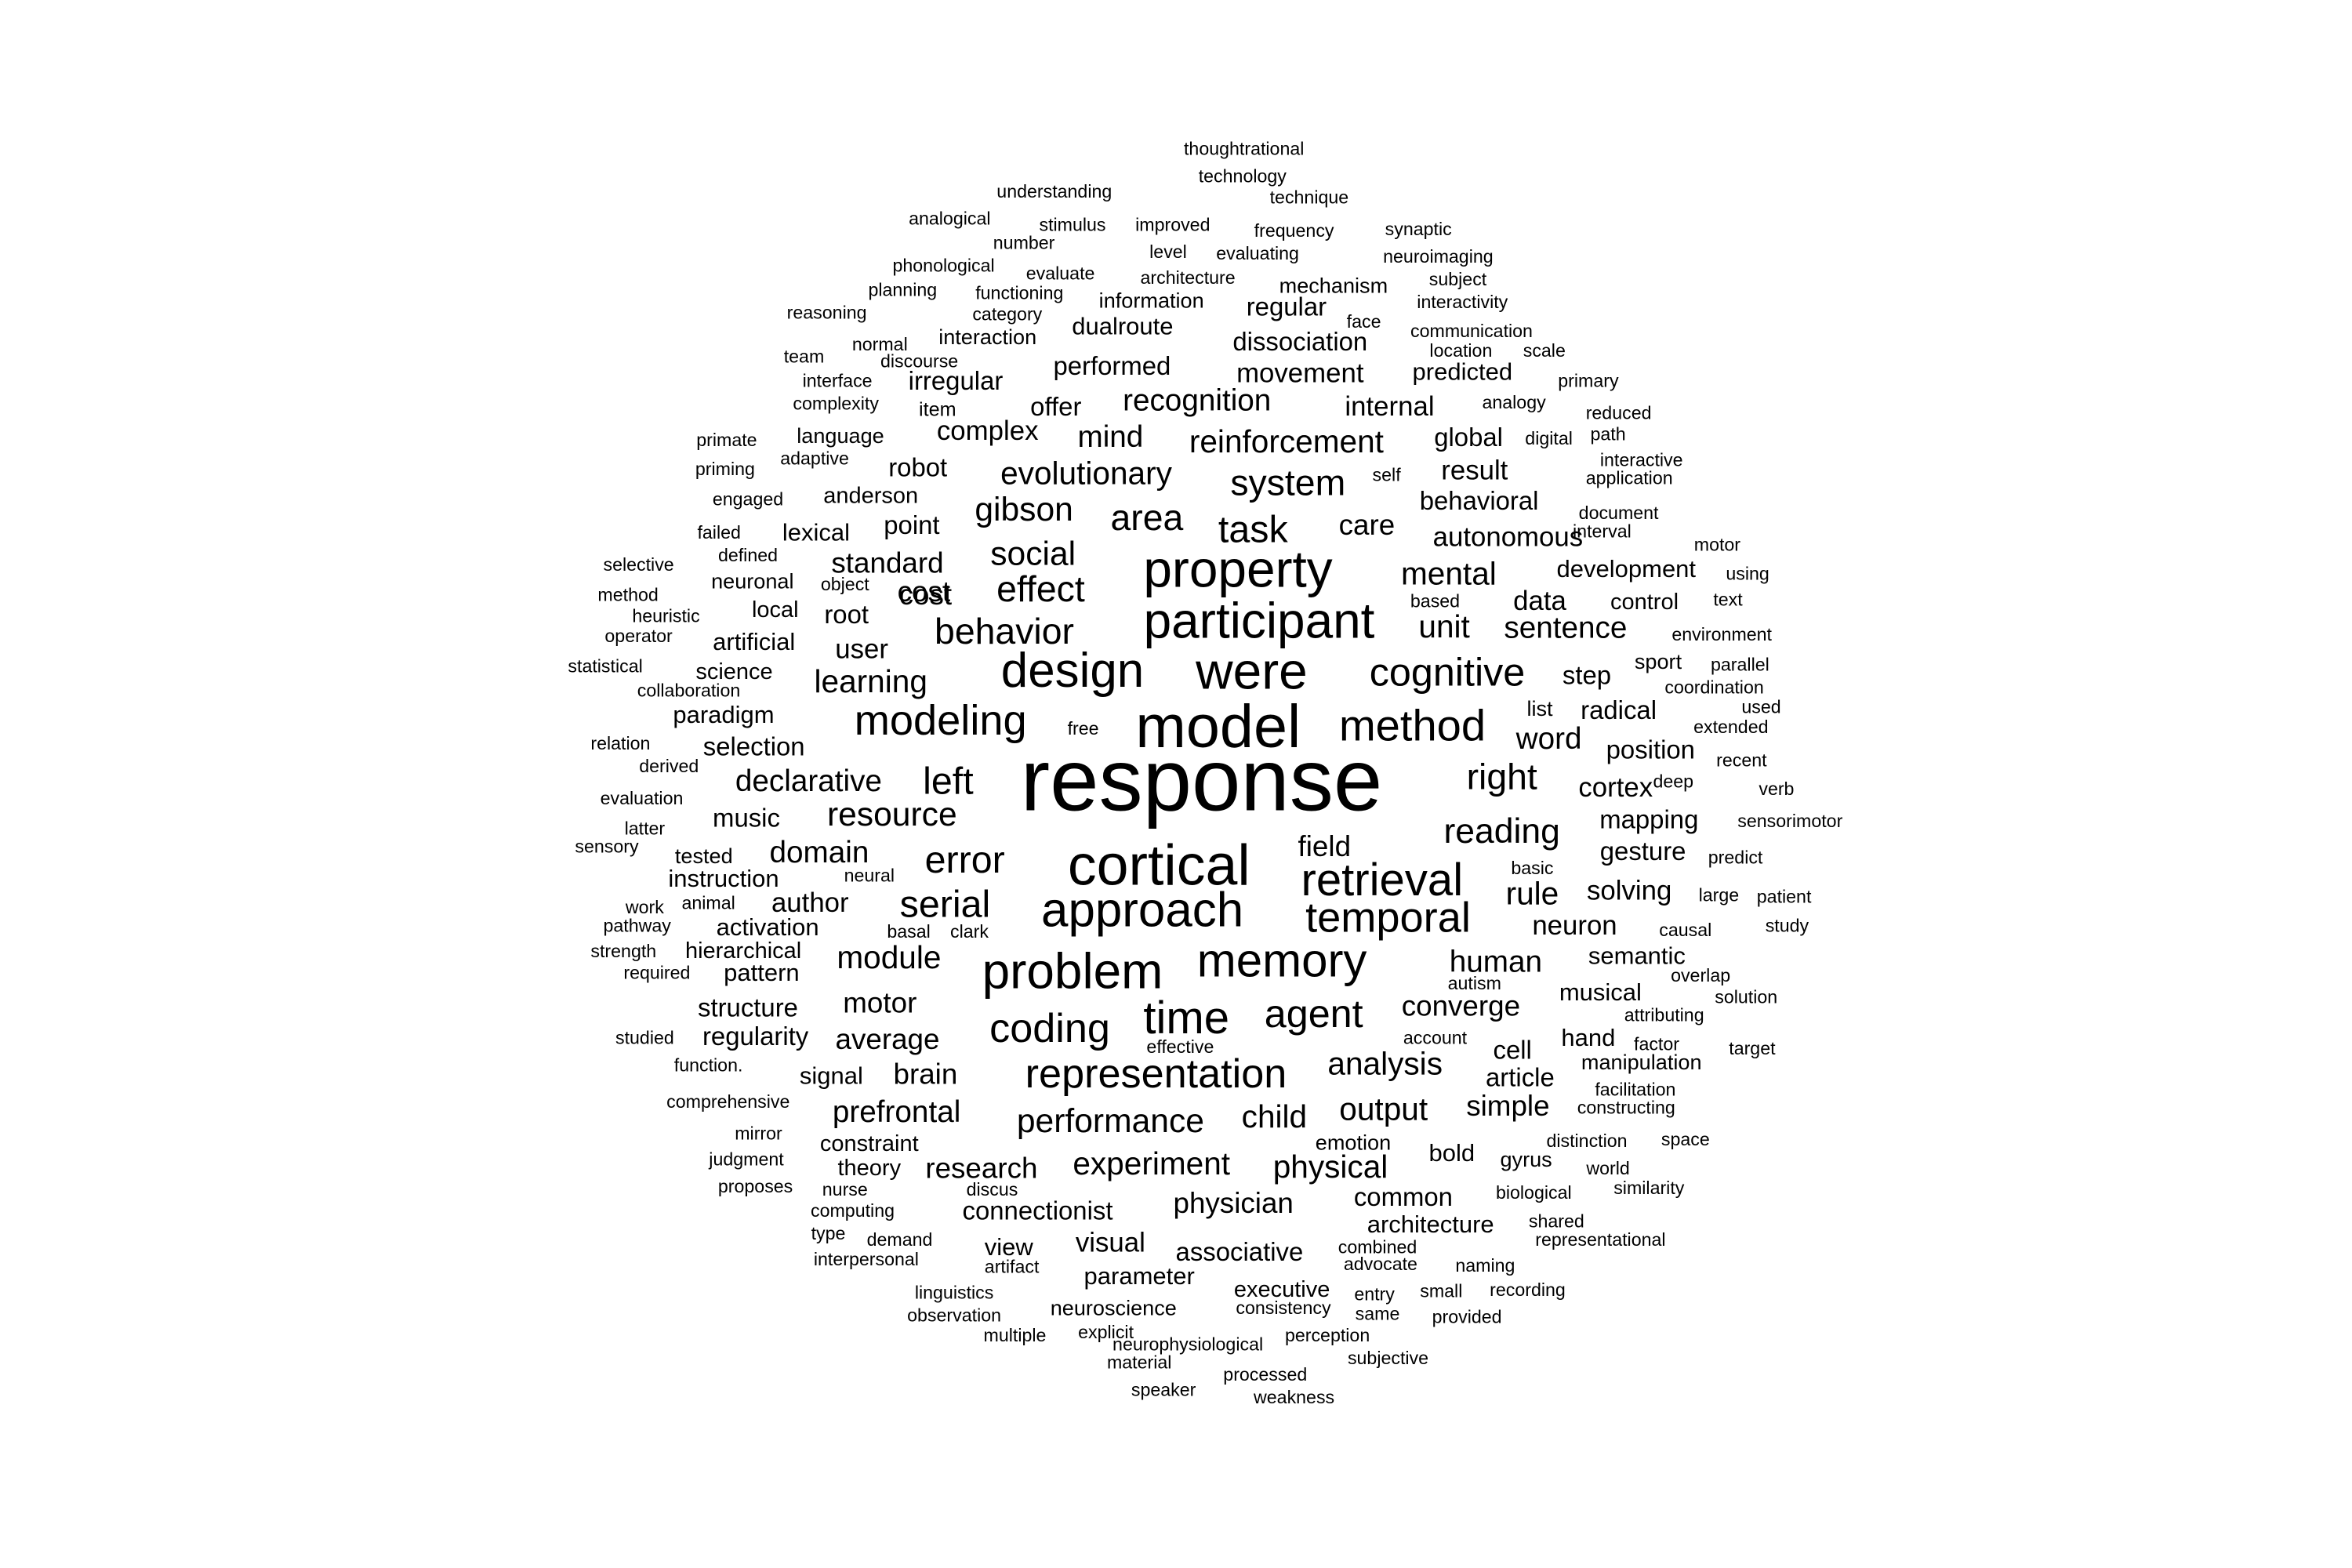 This screenshot has width=2352, height=1568. Describe the element at coordinates (1197, 400) in the screenshot. I see `cloud-word: recognition` at that location.